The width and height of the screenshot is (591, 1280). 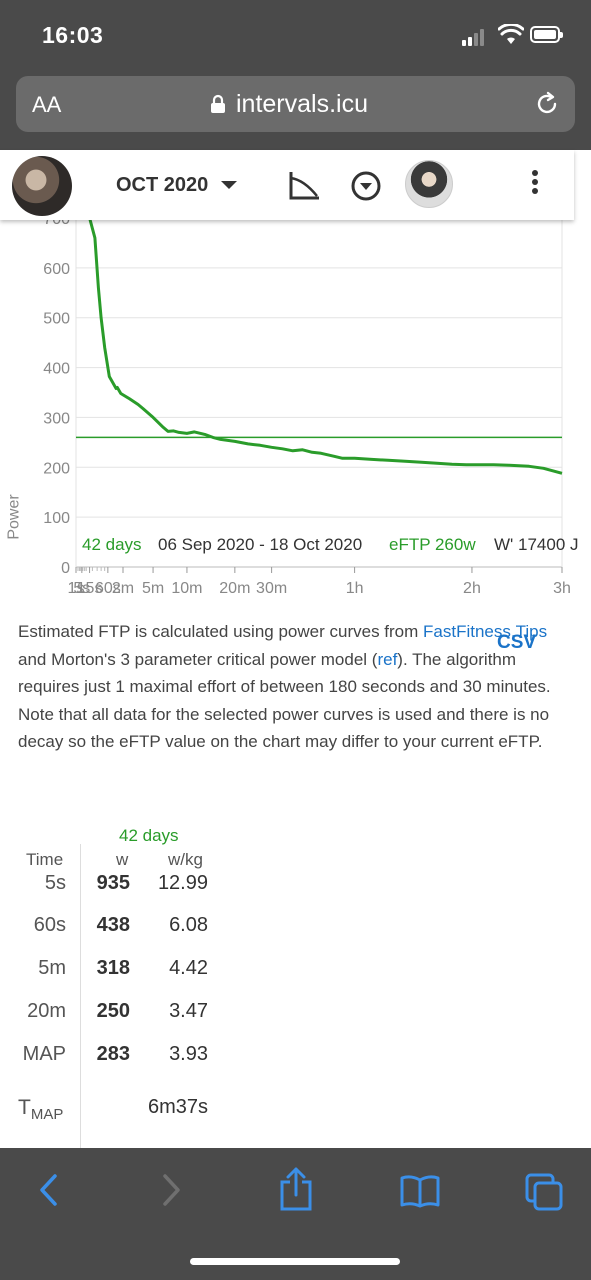 What do you see at coordinates (287, 185) in the screenshot?
I see `app-header: OCT 2020` at bounding box center [287, 185].